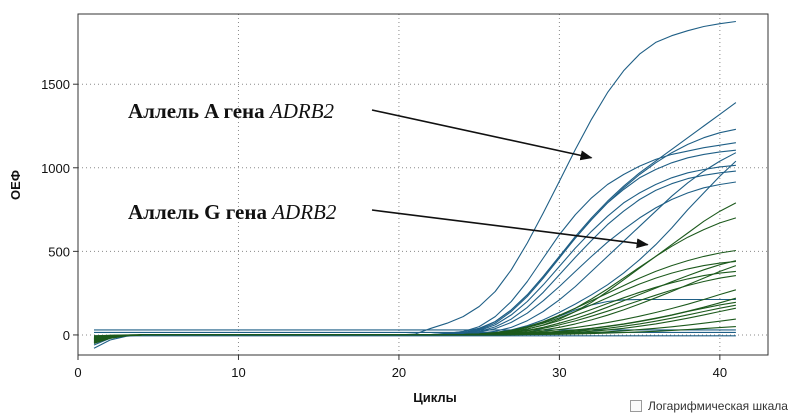  What do you see at coordinates (55, 168) in the screenshot?
I see `y-tick-label: 1000` at bounding box center [55, 168].